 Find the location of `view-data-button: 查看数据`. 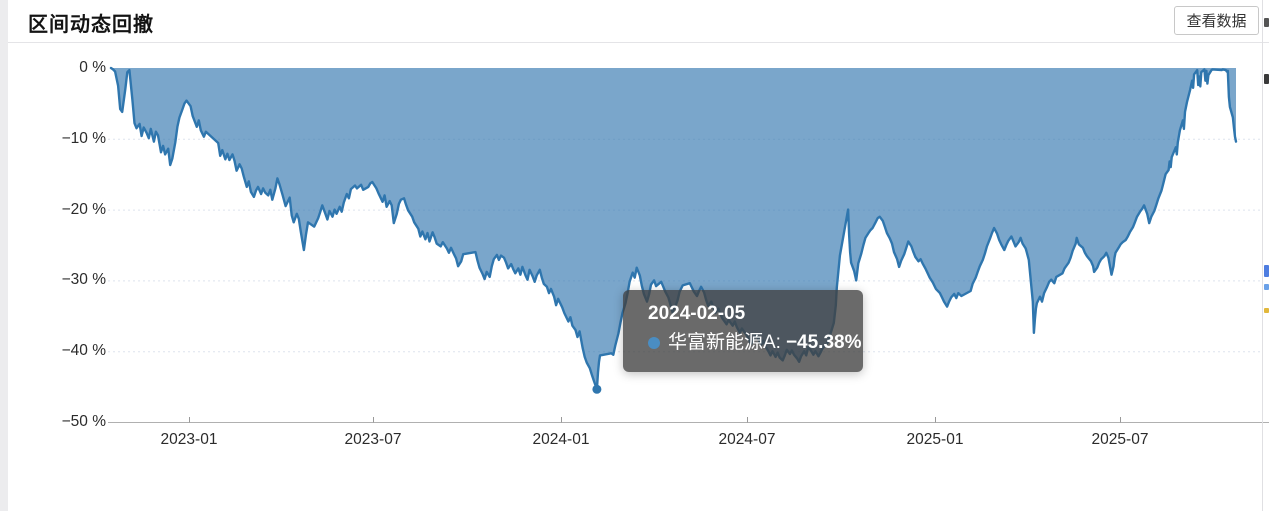

view-data-button: 查看数据 is located at coordinates (1216, 20).